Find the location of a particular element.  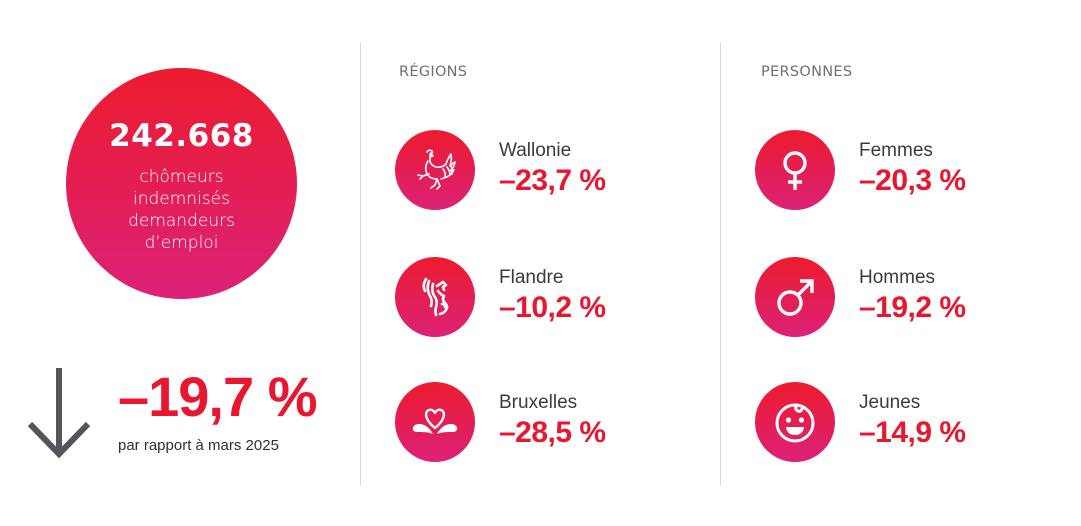

region-value: –28,5 % is located at coordinates (552, 432).